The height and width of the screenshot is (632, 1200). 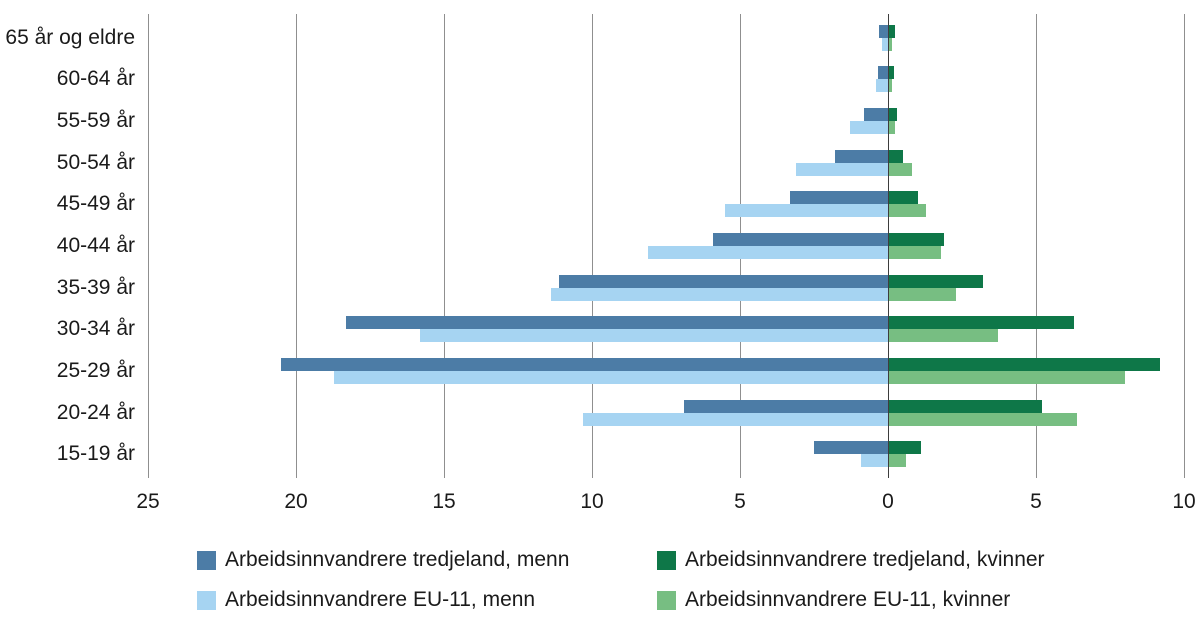 What do you see at coordinates (95, 79) in the screenshot?
I see `y-axis-label: 60-64 år` at bounding box center [95, 79].